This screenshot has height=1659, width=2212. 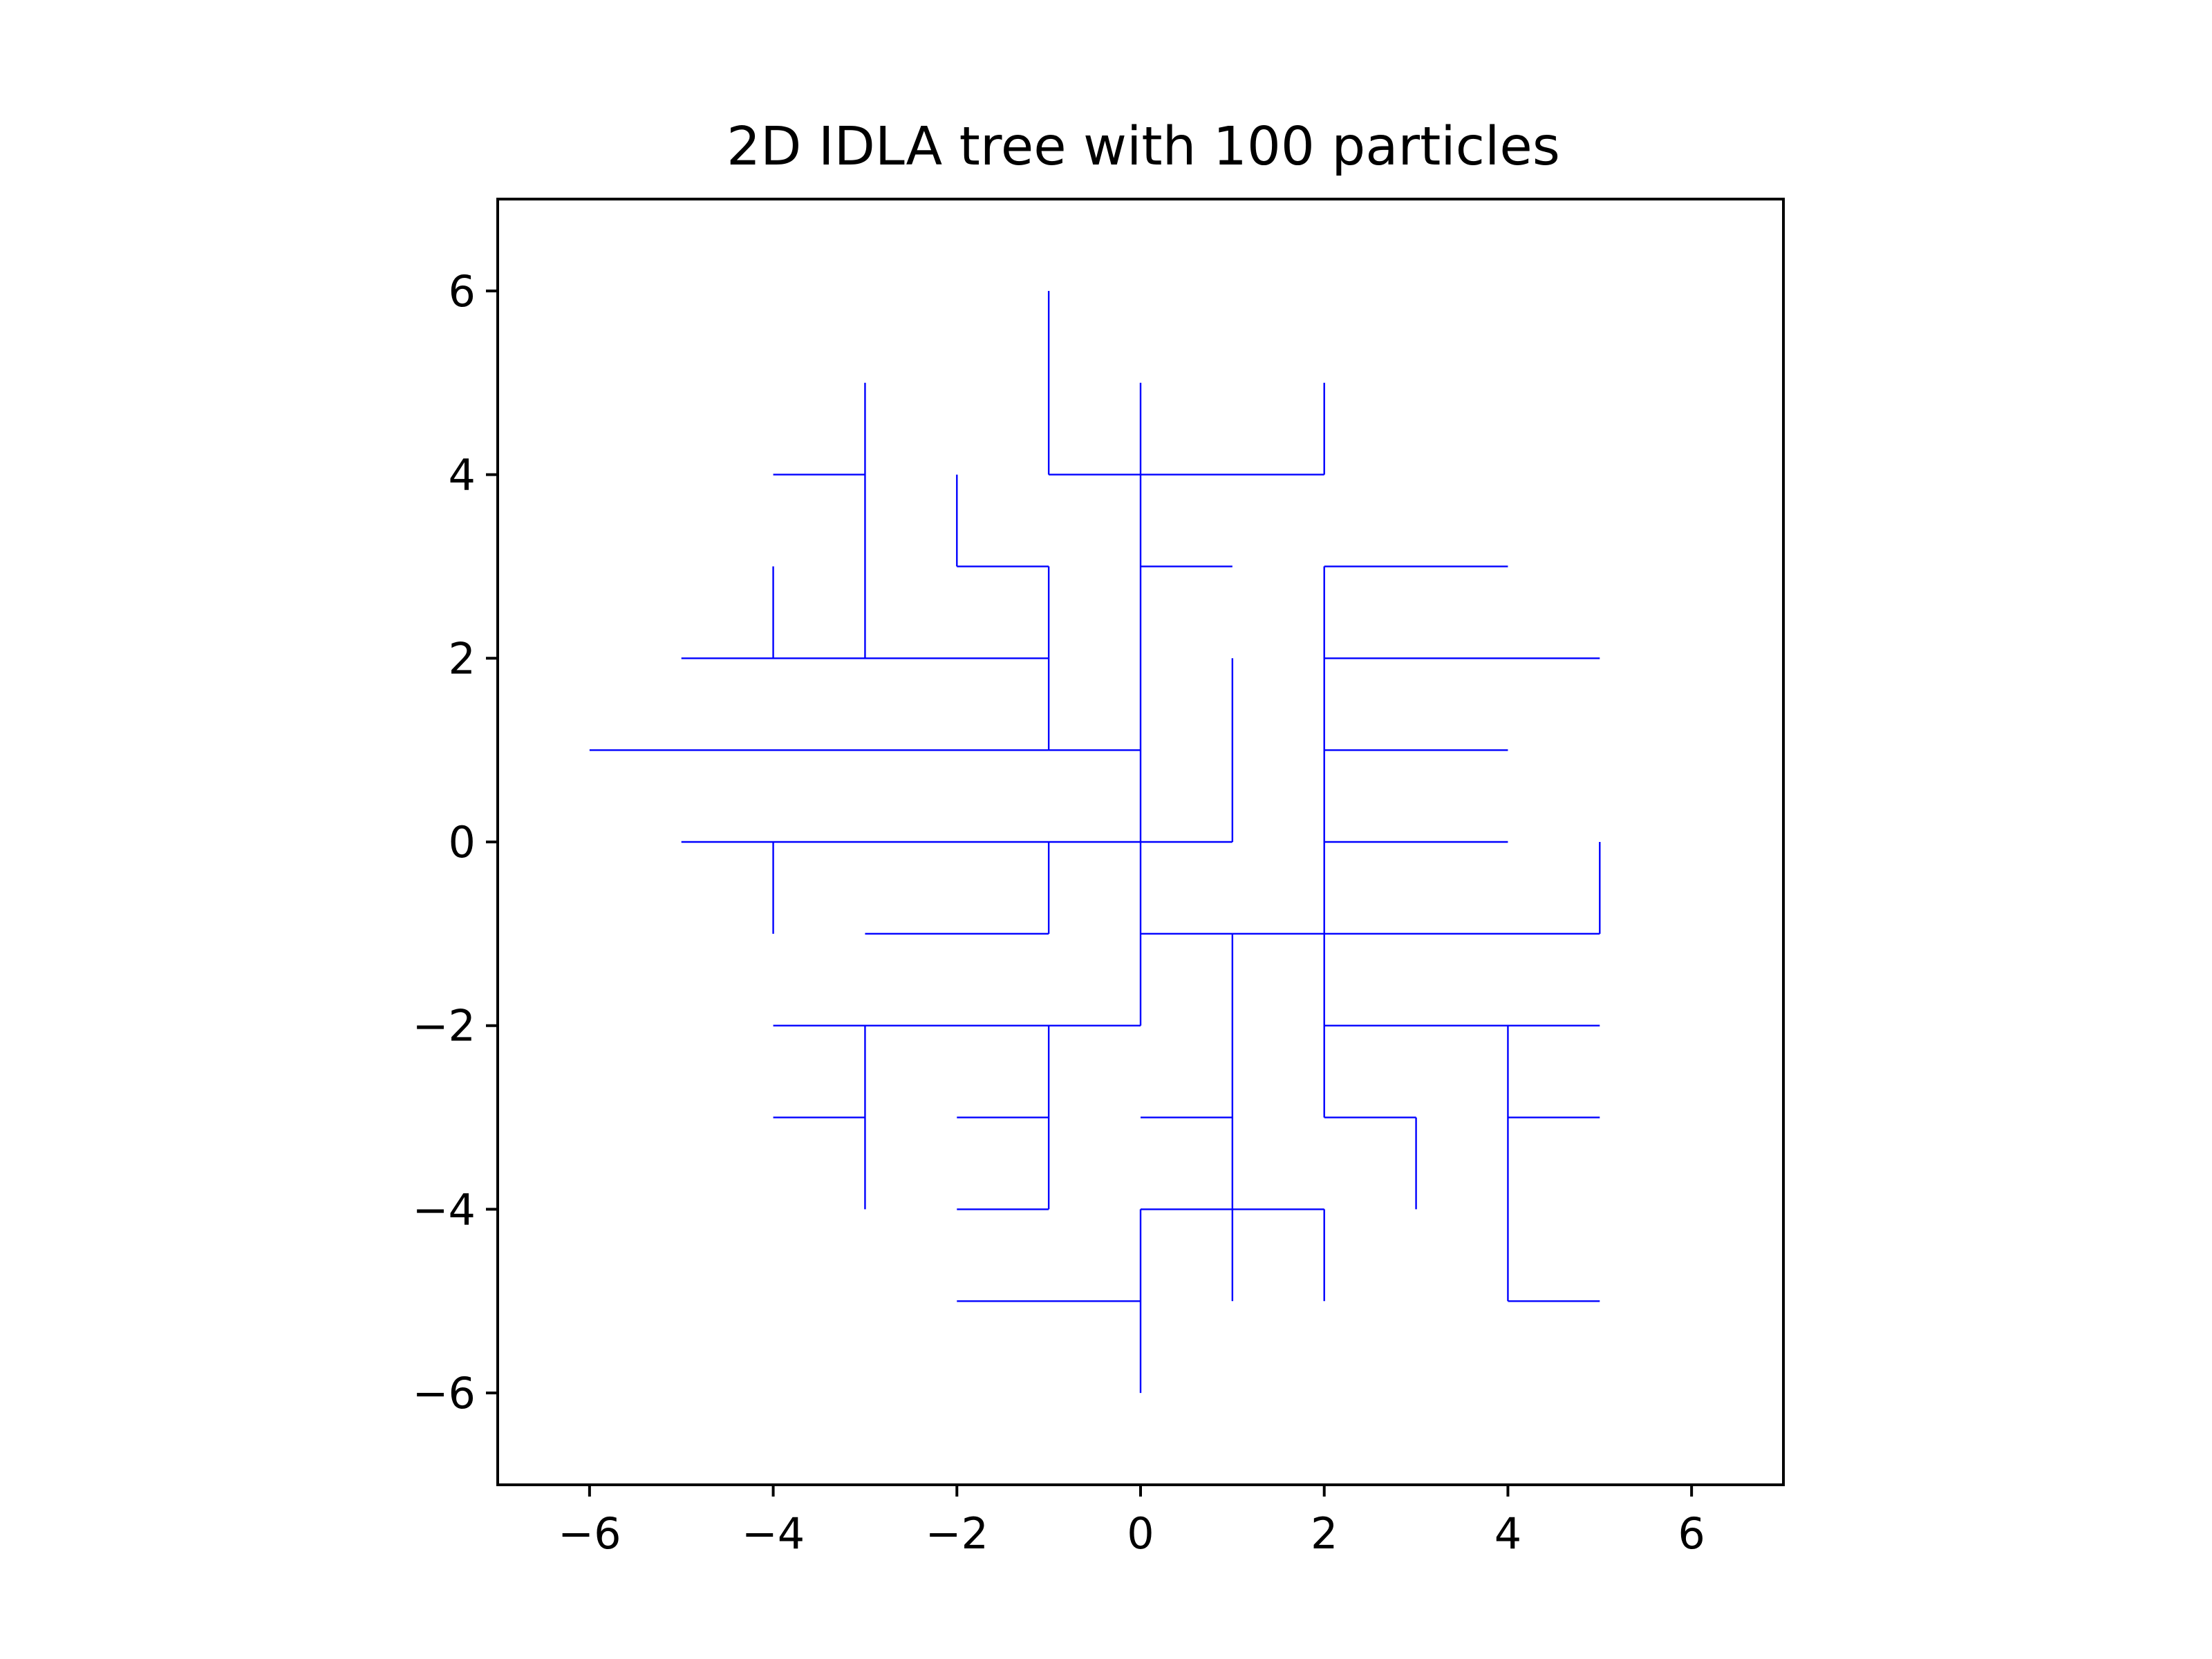 I want to click on chart-title: 2D IDLA tree with 100 particles, so click(x=1143, y=147).